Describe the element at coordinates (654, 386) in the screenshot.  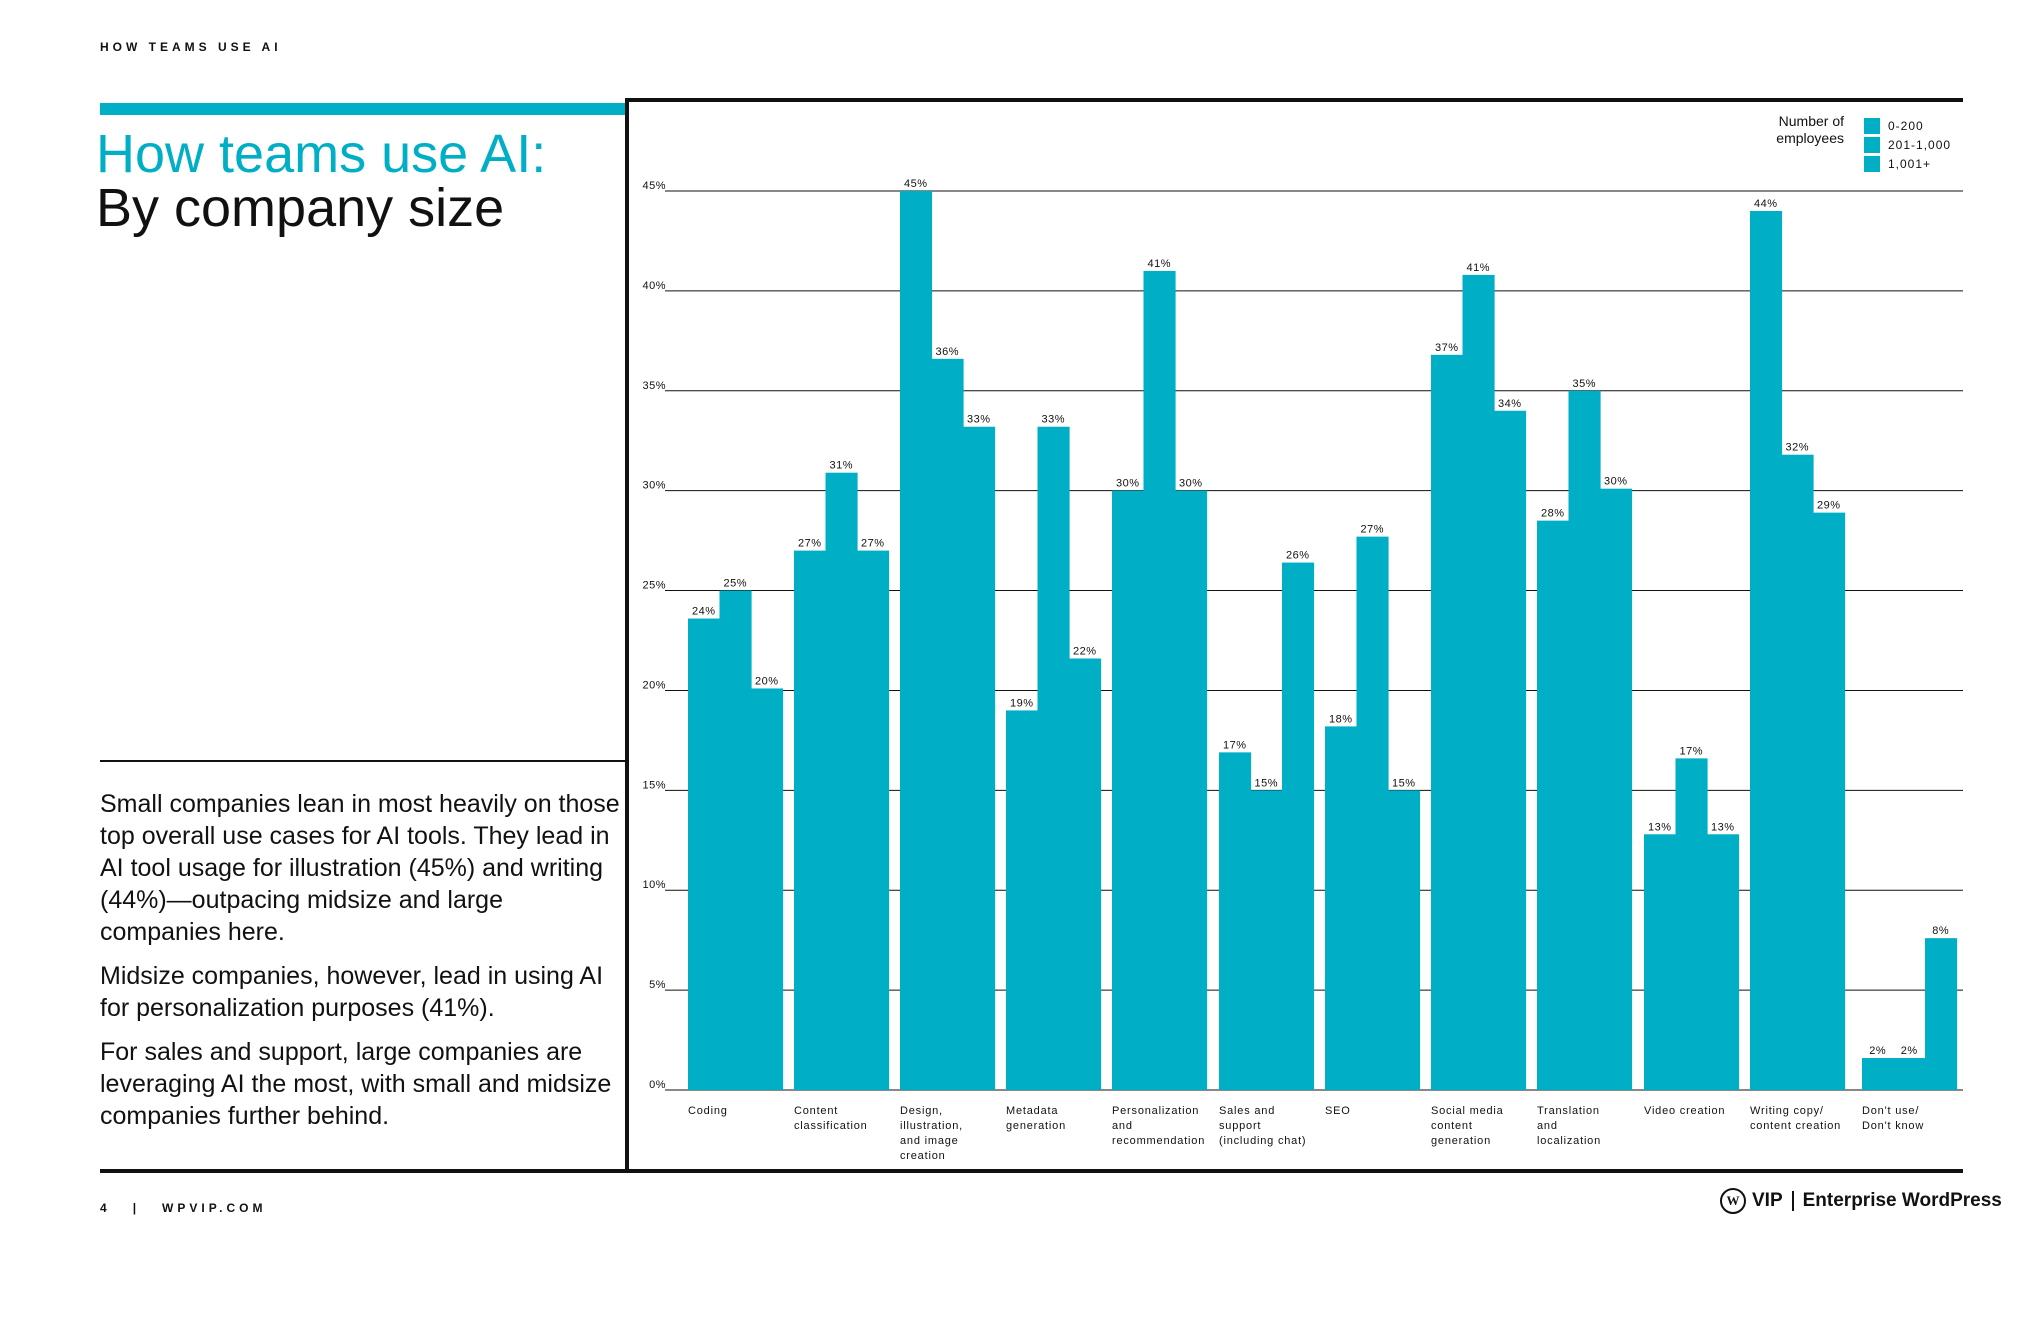
I see `y-tick-label: 35%` at that location.